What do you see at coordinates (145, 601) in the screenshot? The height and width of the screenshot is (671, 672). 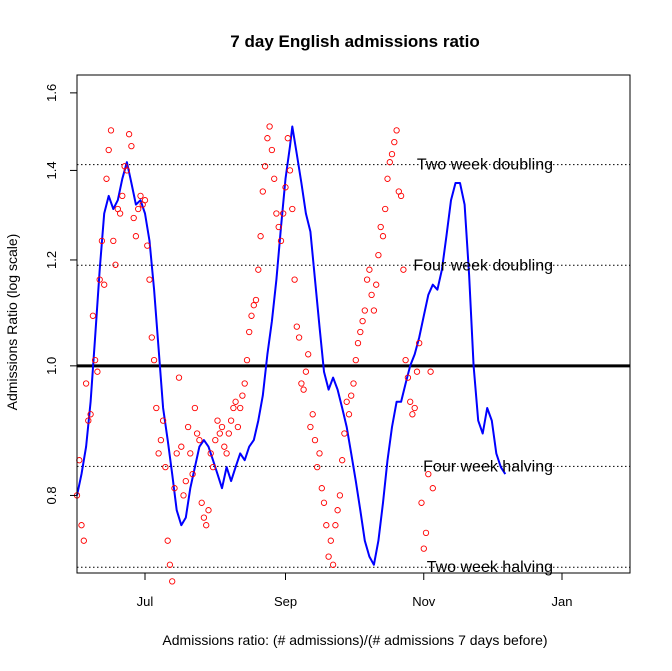 I see `x-tick-label: Jul` at bounding box center [145, 601].